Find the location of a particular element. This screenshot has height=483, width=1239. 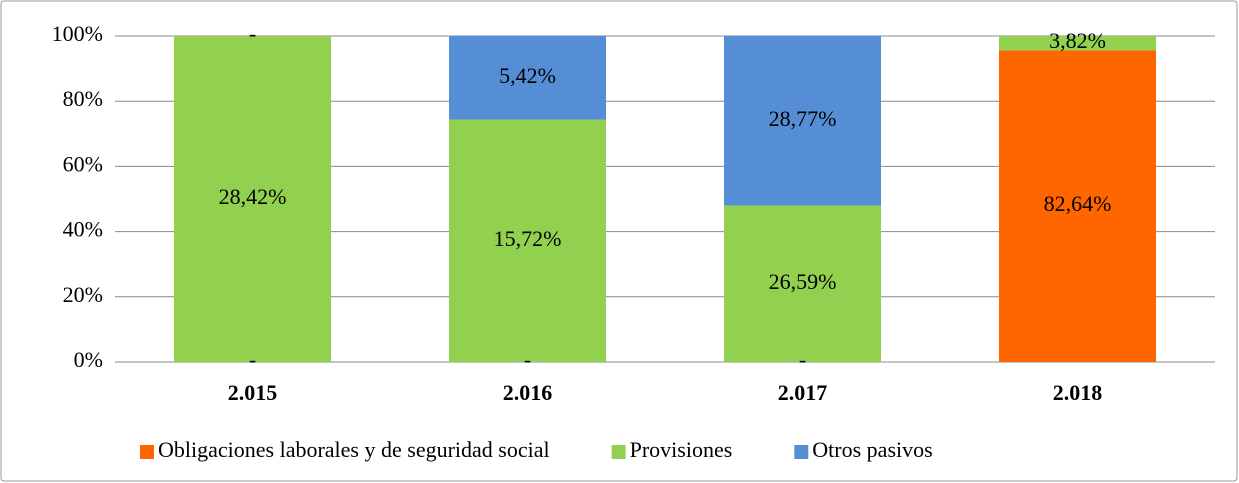

data-label: 15,72% is located at coordinates (528, 238).